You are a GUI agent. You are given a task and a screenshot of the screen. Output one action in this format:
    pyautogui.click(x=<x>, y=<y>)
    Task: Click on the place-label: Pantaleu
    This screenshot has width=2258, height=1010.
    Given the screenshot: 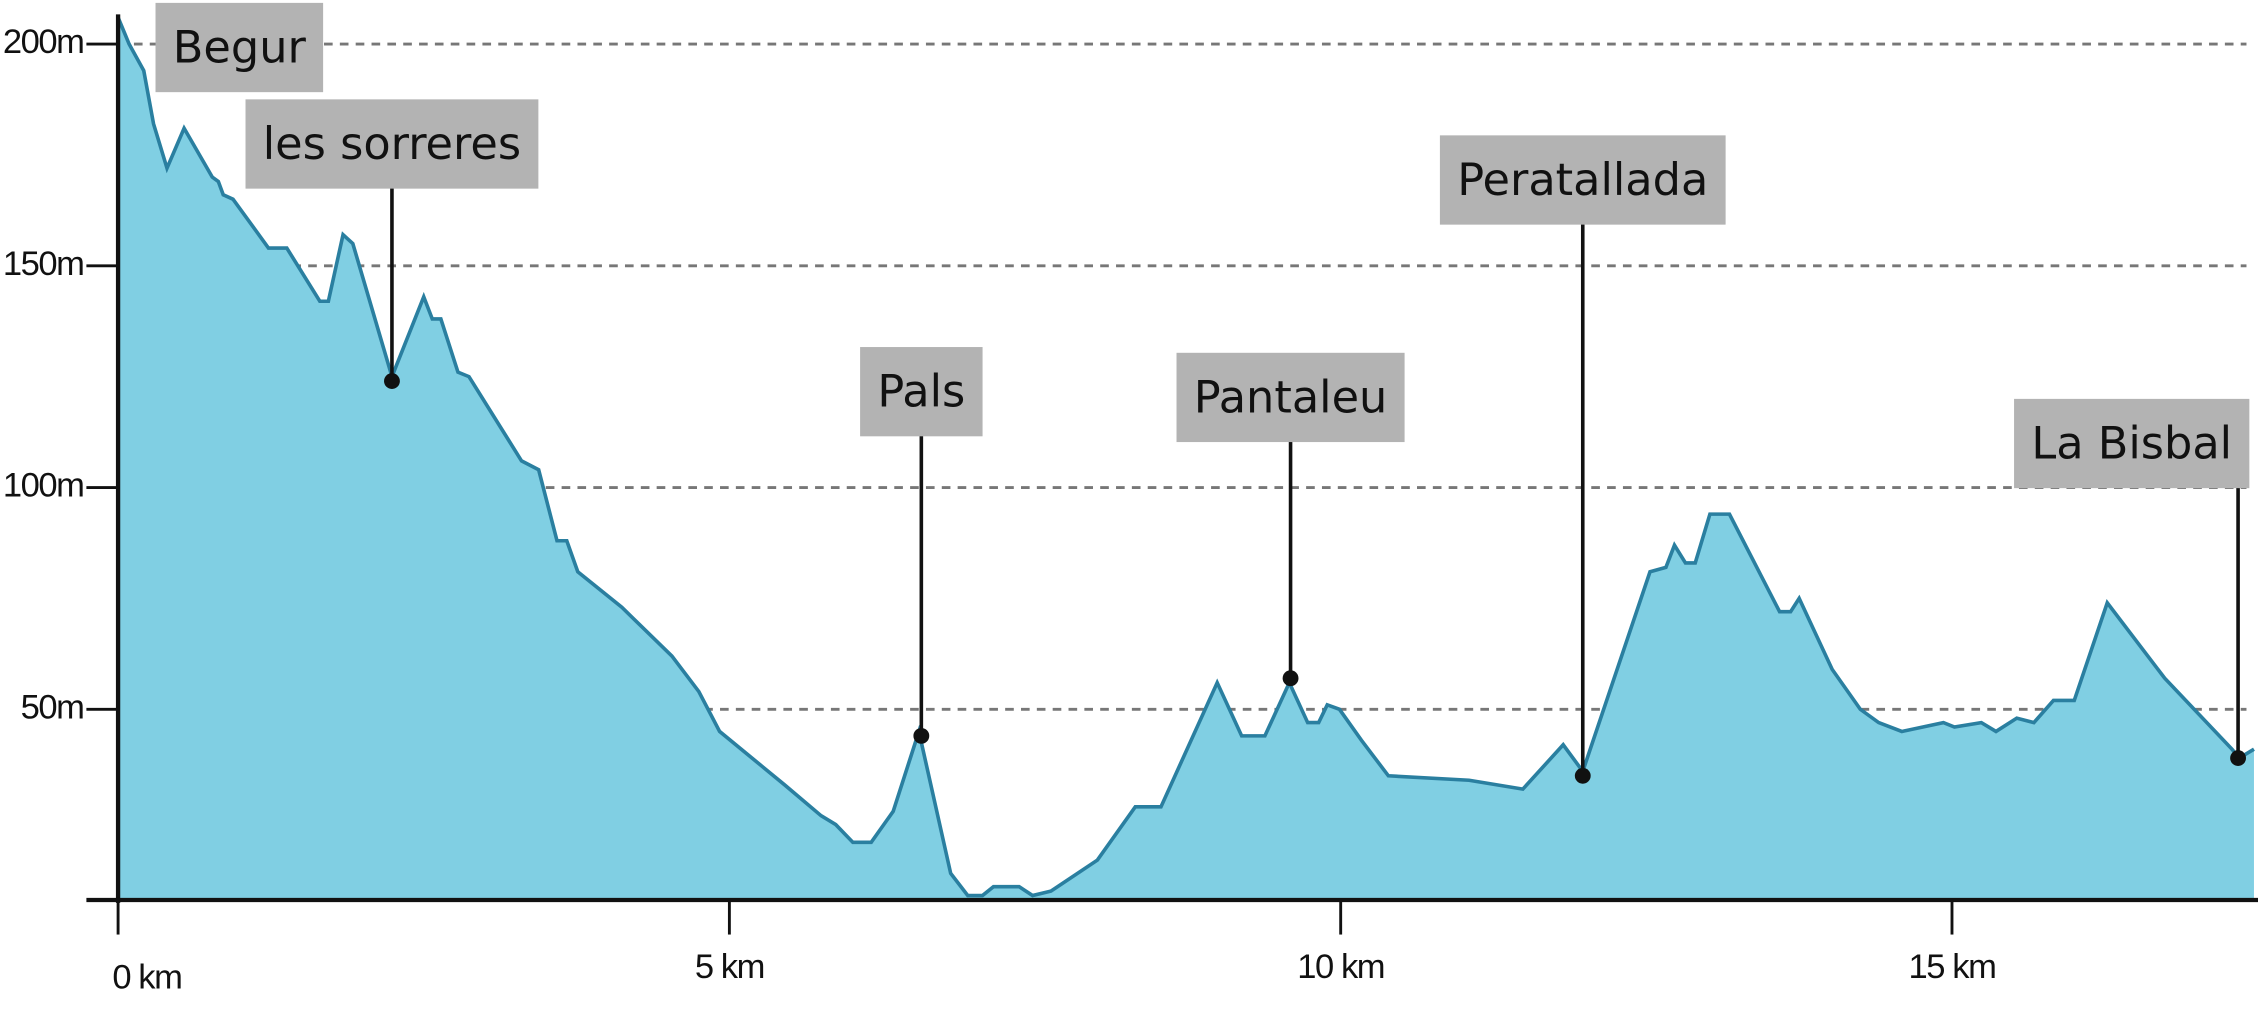 What is the action you would take?
    pyautogui.click(x=1291, y=397)
    